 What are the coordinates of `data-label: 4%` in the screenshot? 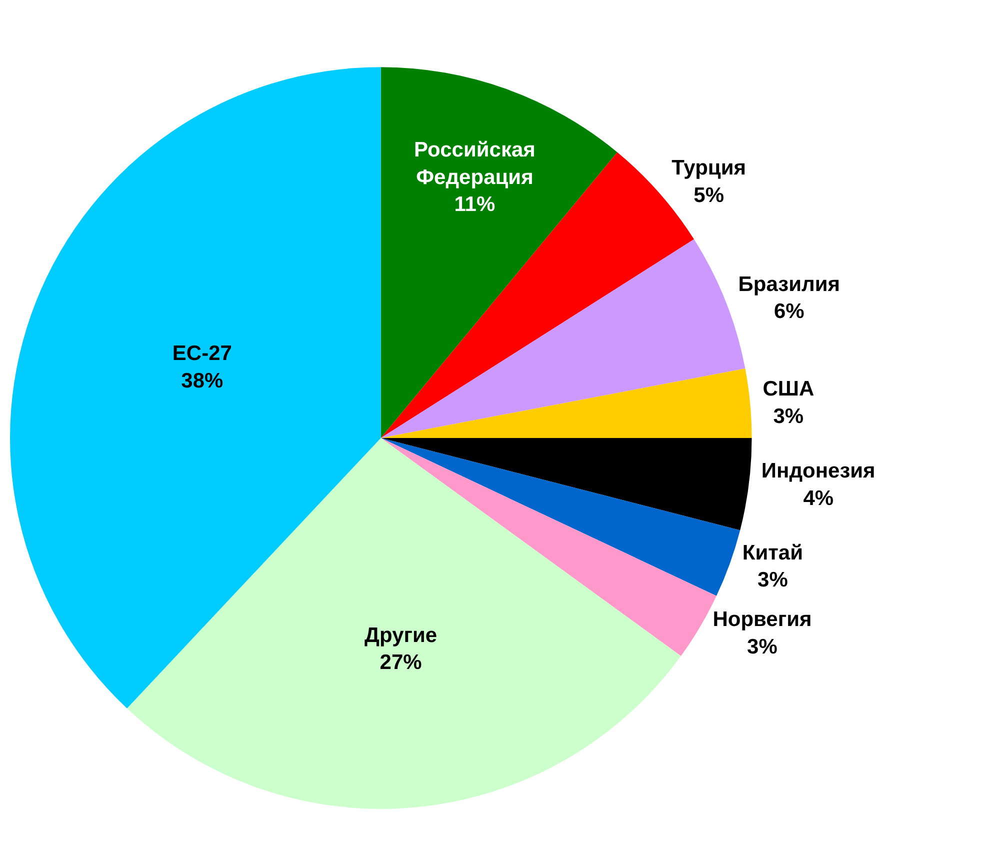 It's located at (818, 498).